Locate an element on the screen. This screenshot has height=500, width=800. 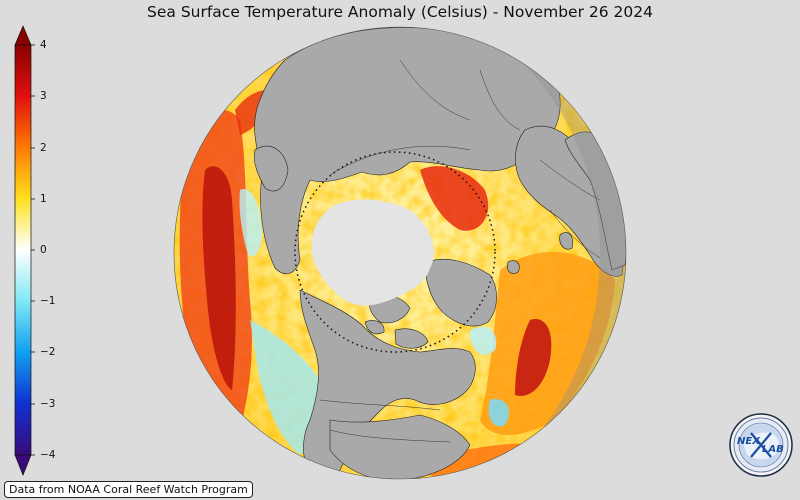
nexlab-logo: NEX LAB is located at coordinates (761, 445).